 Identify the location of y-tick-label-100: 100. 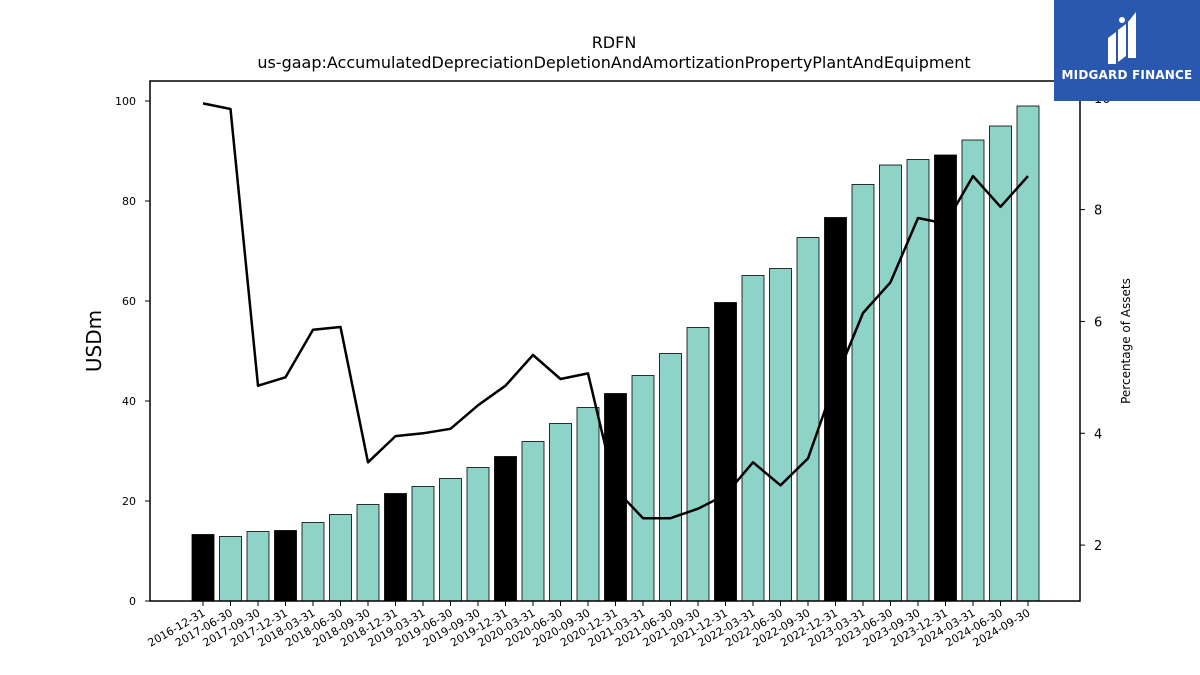
(125, 101).